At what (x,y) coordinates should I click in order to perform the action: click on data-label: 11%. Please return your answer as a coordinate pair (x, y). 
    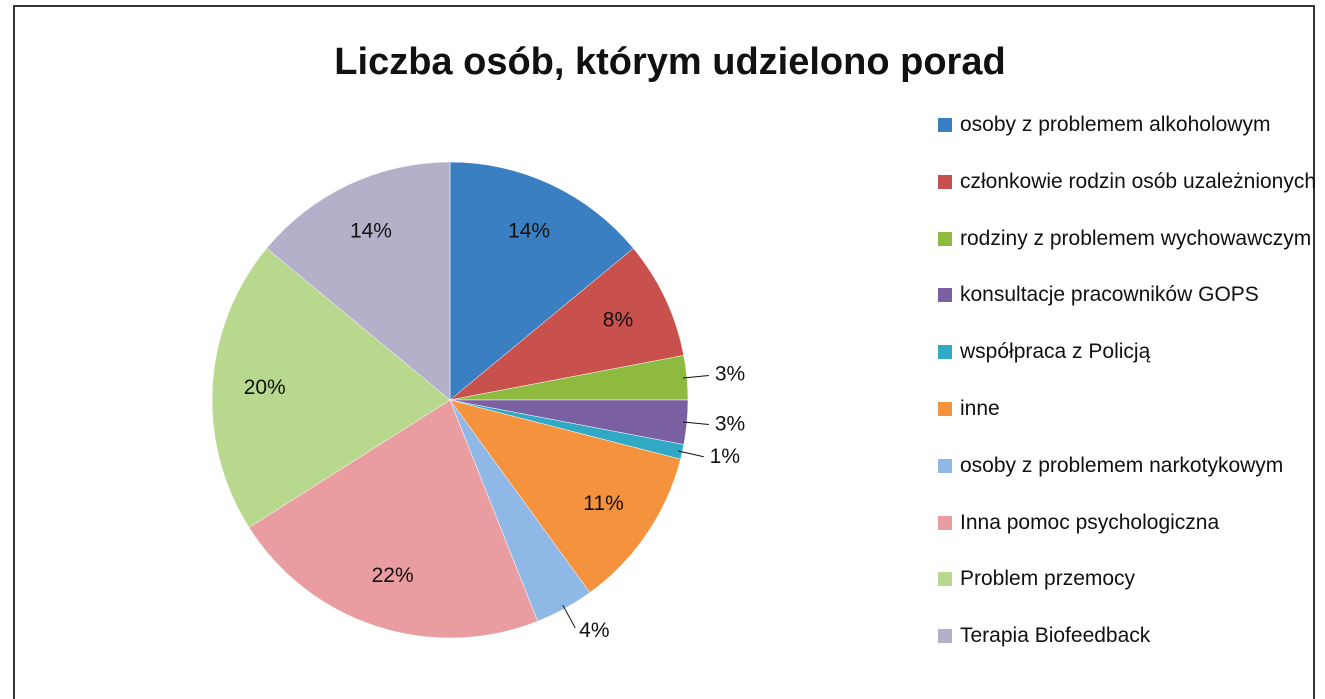
    Looking at the image, I should click on (603, 503).